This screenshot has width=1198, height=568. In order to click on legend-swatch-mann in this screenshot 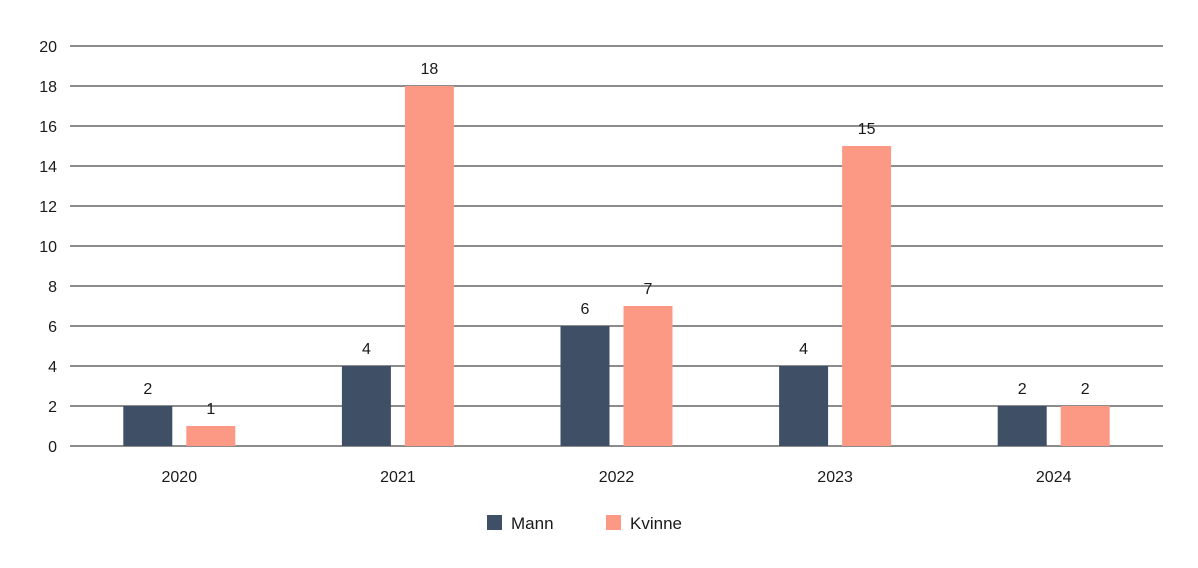, I will do `click(494, 522)`.